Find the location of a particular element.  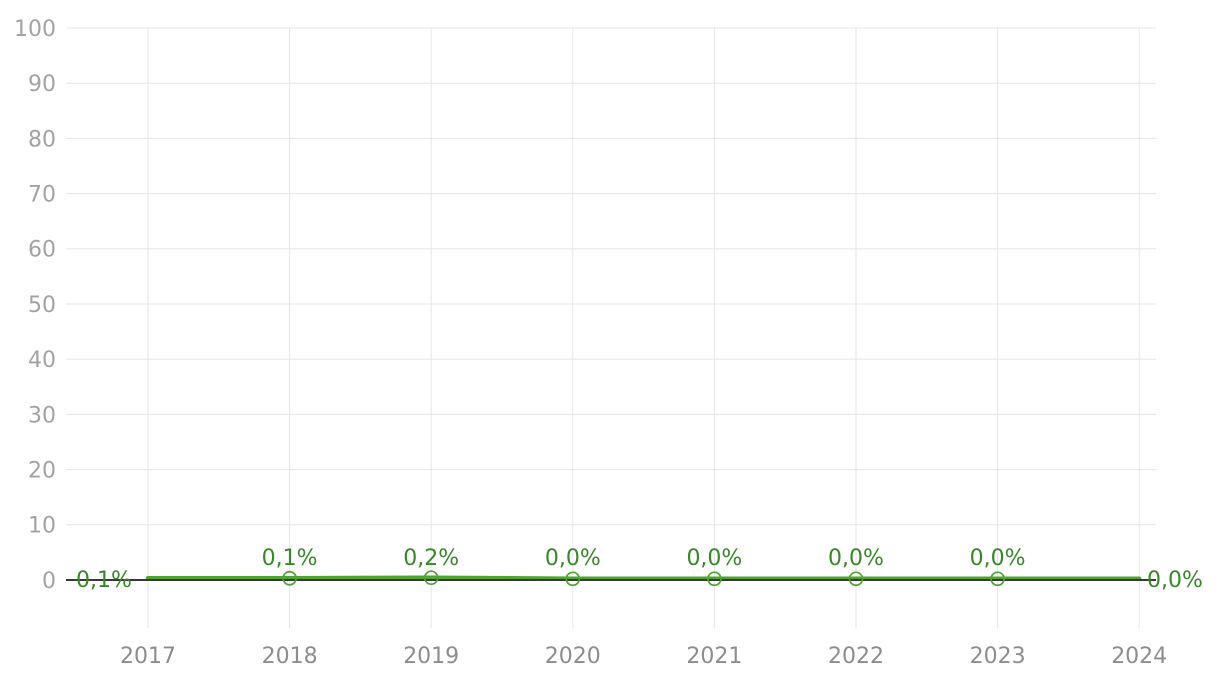

y-axis-tick-label: 40 is located at coordinates (42, 360).